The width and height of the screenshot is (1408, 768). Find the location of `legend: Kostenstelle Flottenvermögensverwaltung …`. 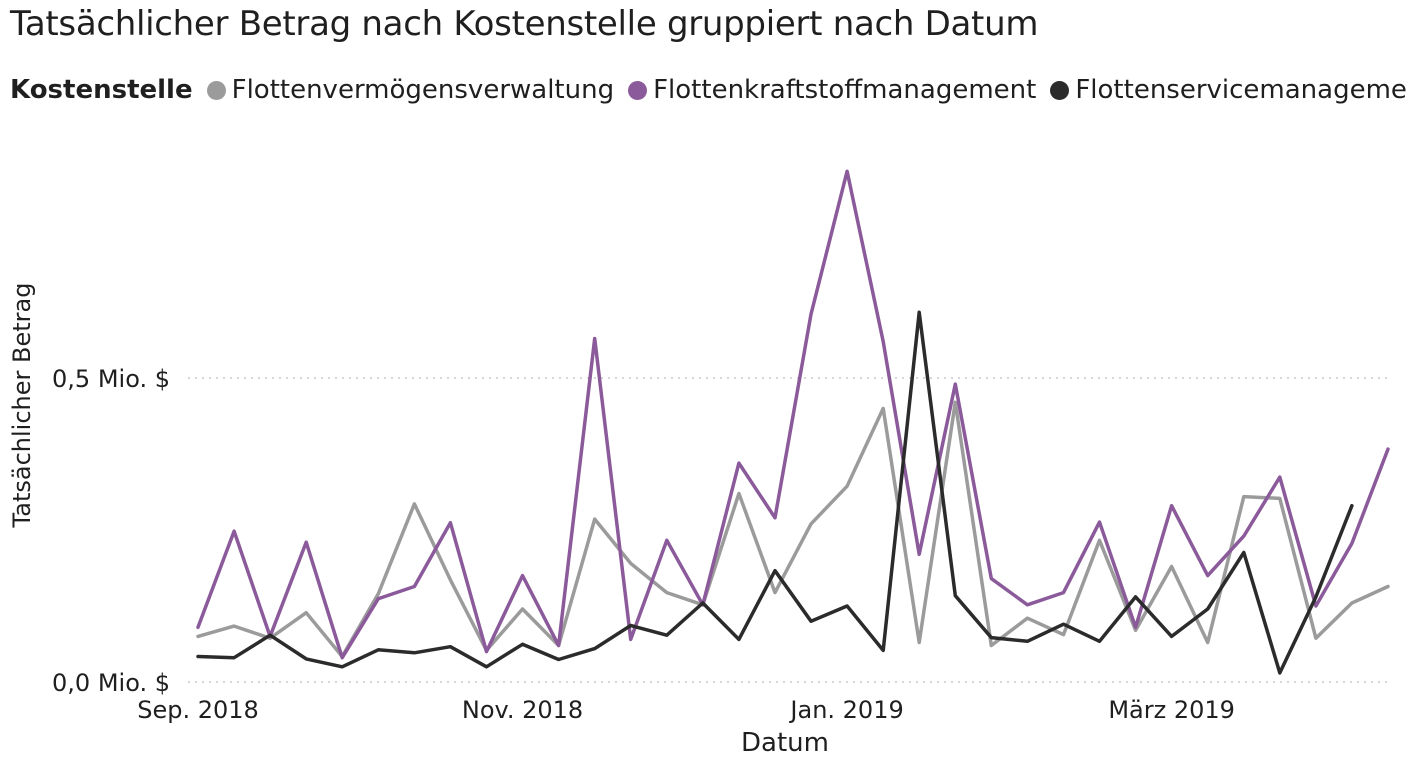

legend: Kostenstelle Flottenvermögensverwaltung … is located at coordinates (709, 90).